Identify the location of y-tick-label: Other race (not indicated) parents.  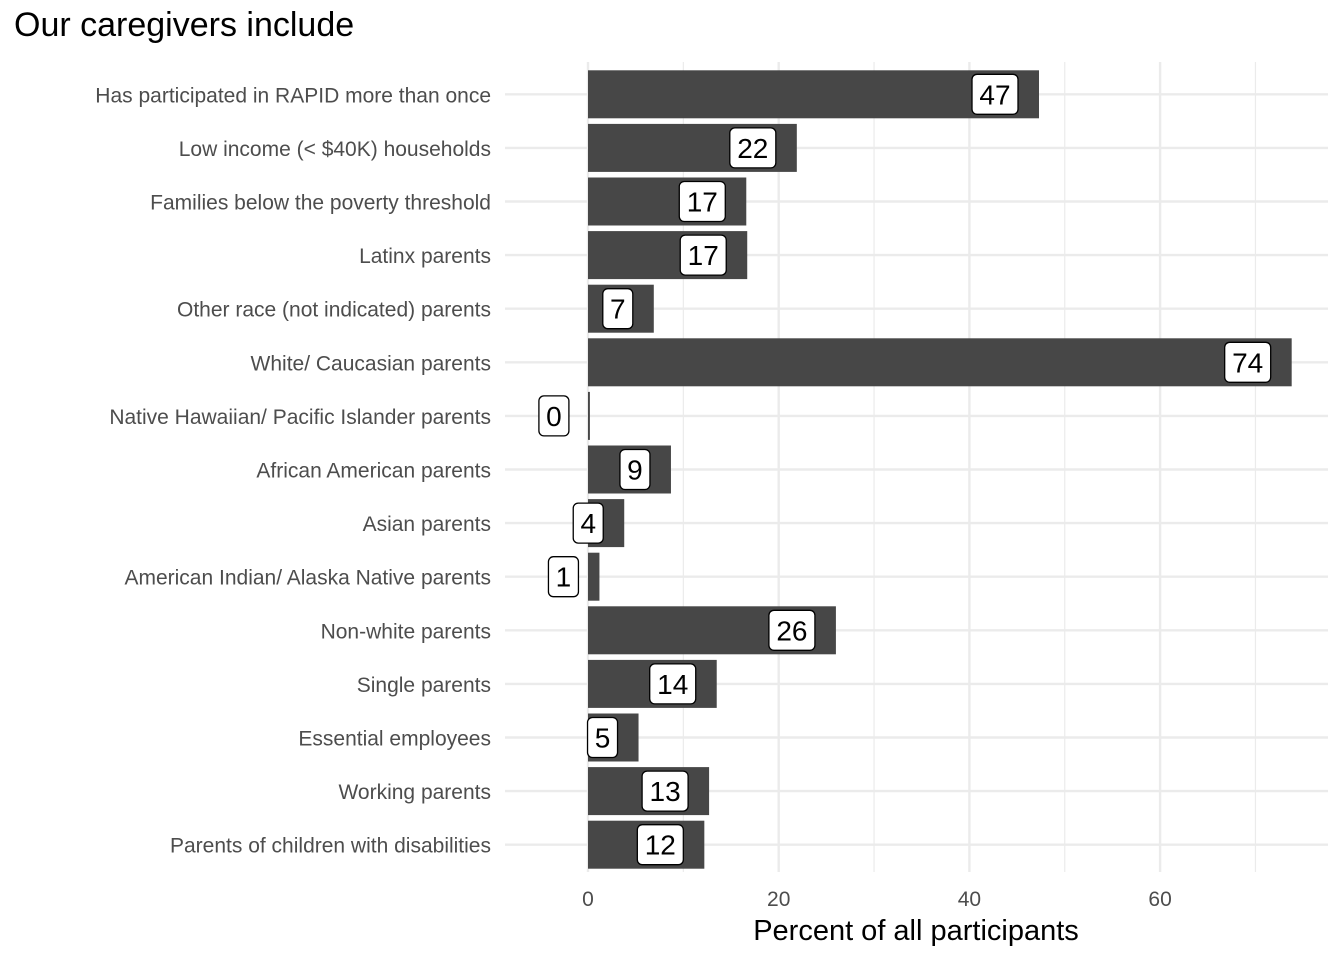
(334, 310).